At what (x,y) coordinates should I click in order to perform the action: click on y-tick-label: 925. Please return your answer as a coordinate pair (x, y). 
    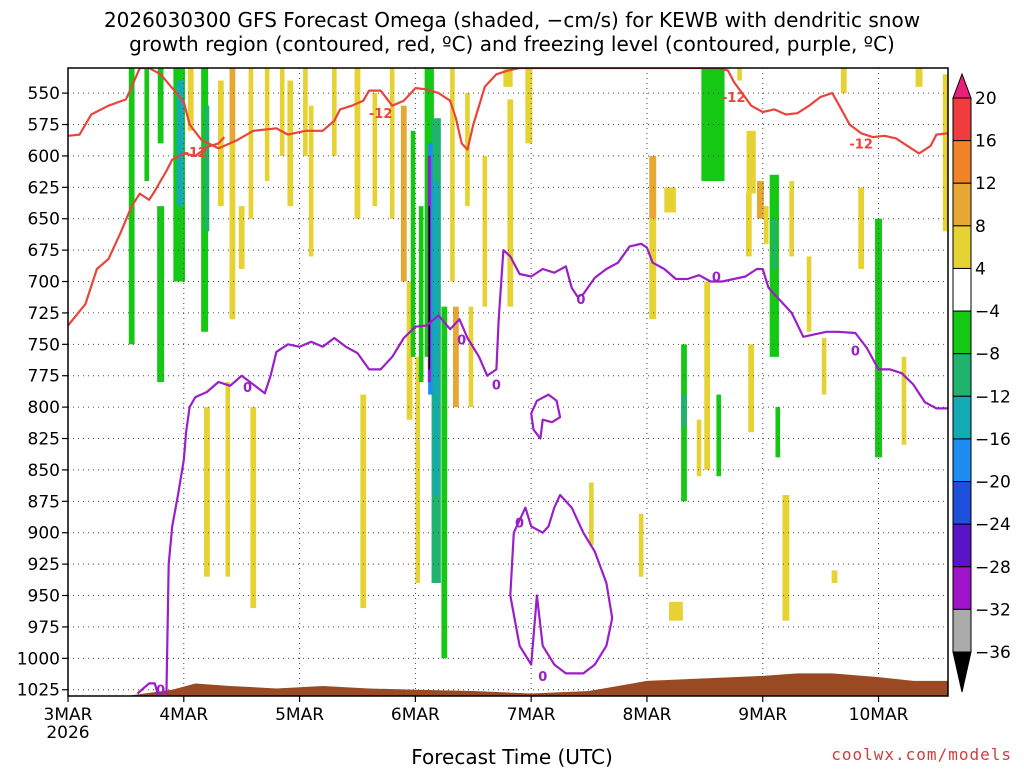
    Looking at the image, I should click on (44, 565).